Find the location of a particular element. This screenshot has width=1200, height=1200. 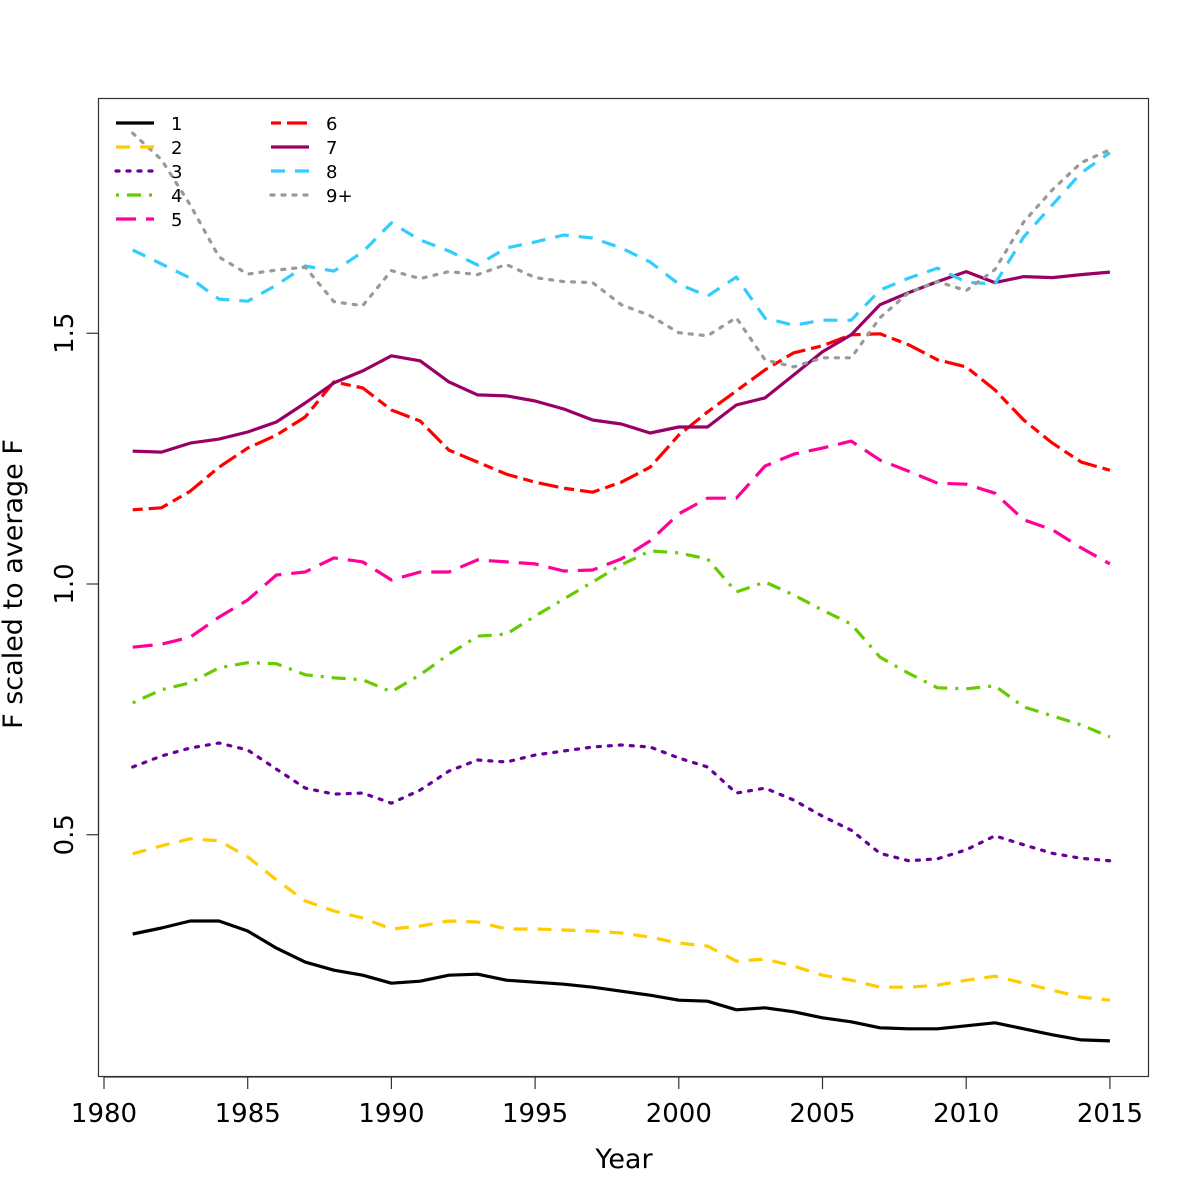

legend-label: 6 is located at coordinates (331, 124).